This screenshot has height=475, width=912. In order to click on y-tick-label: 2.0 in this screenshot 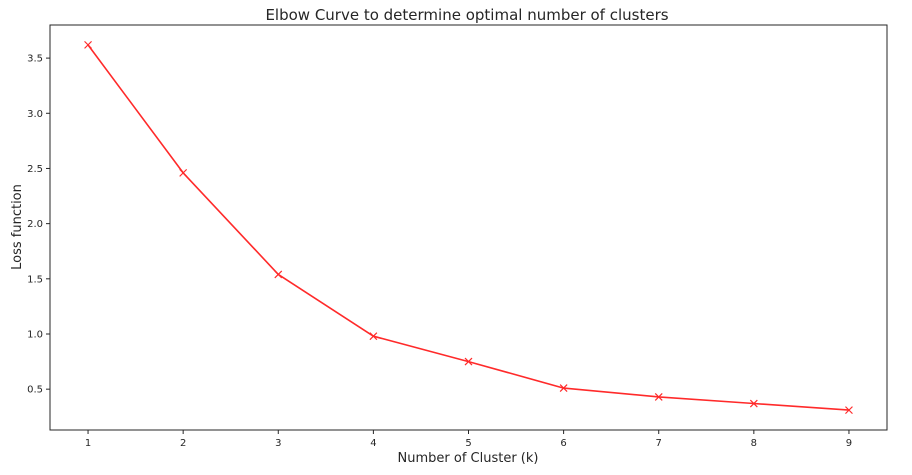, I will do `click(35, 224)`.